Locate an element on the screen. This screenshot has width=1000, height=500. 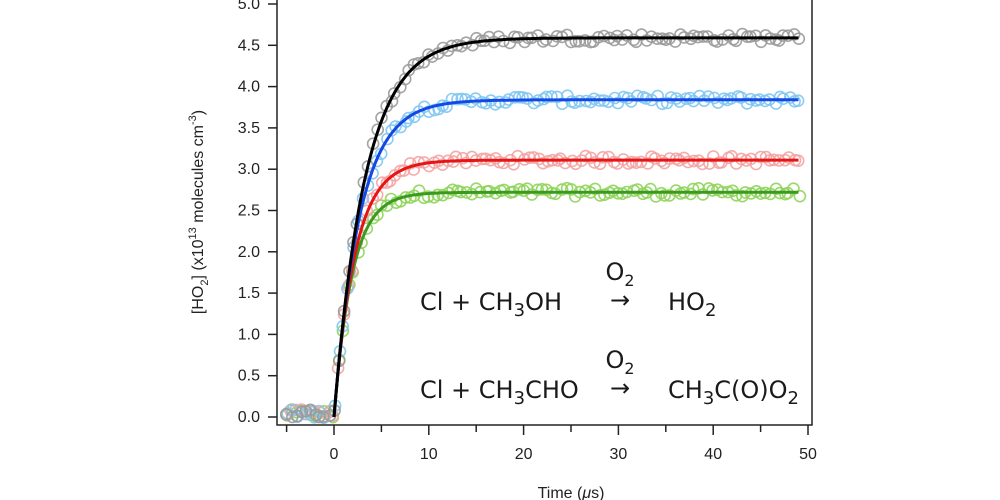
reaction-product: CH3​C(O)O2​ is located at coordinates (733, 392).